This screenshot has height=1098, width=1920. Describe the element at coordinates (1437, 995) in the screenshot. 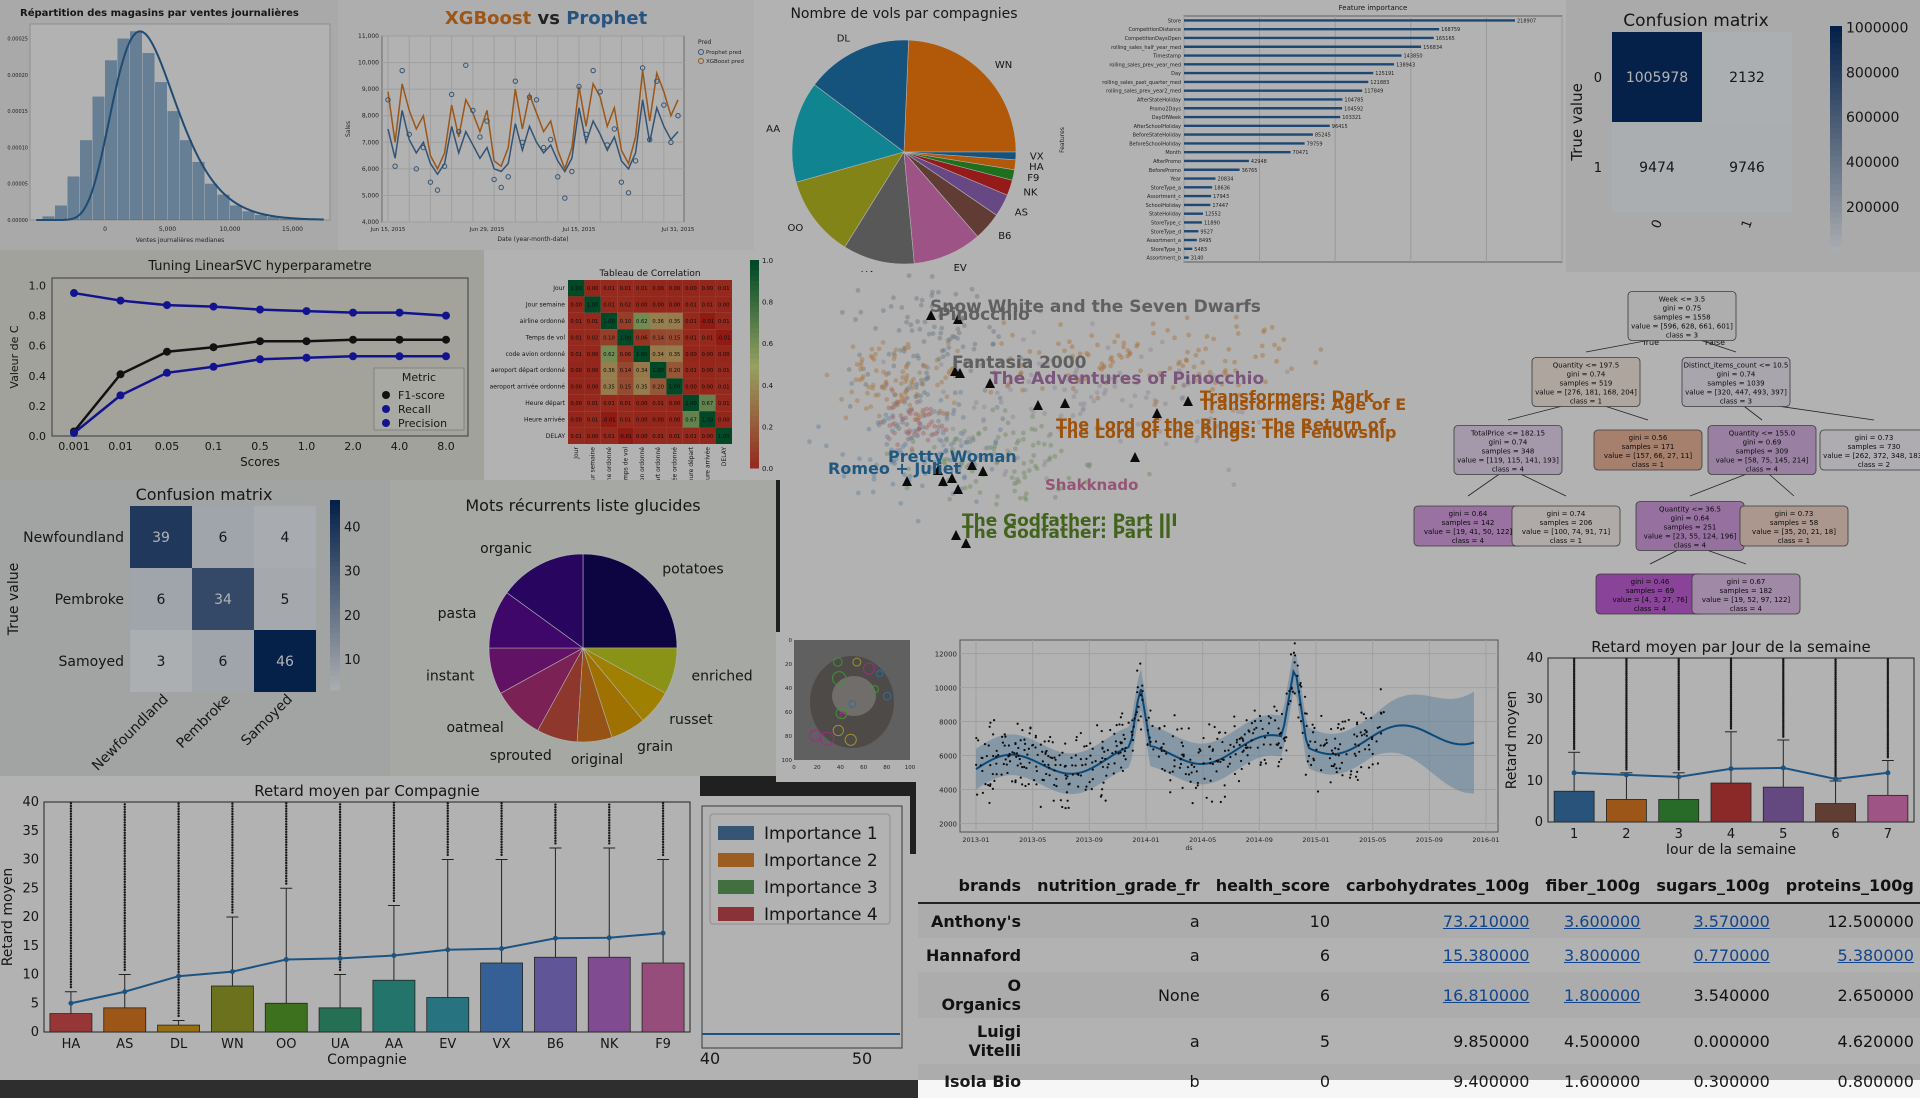

I see `table-cell: 16.810000` at that location.